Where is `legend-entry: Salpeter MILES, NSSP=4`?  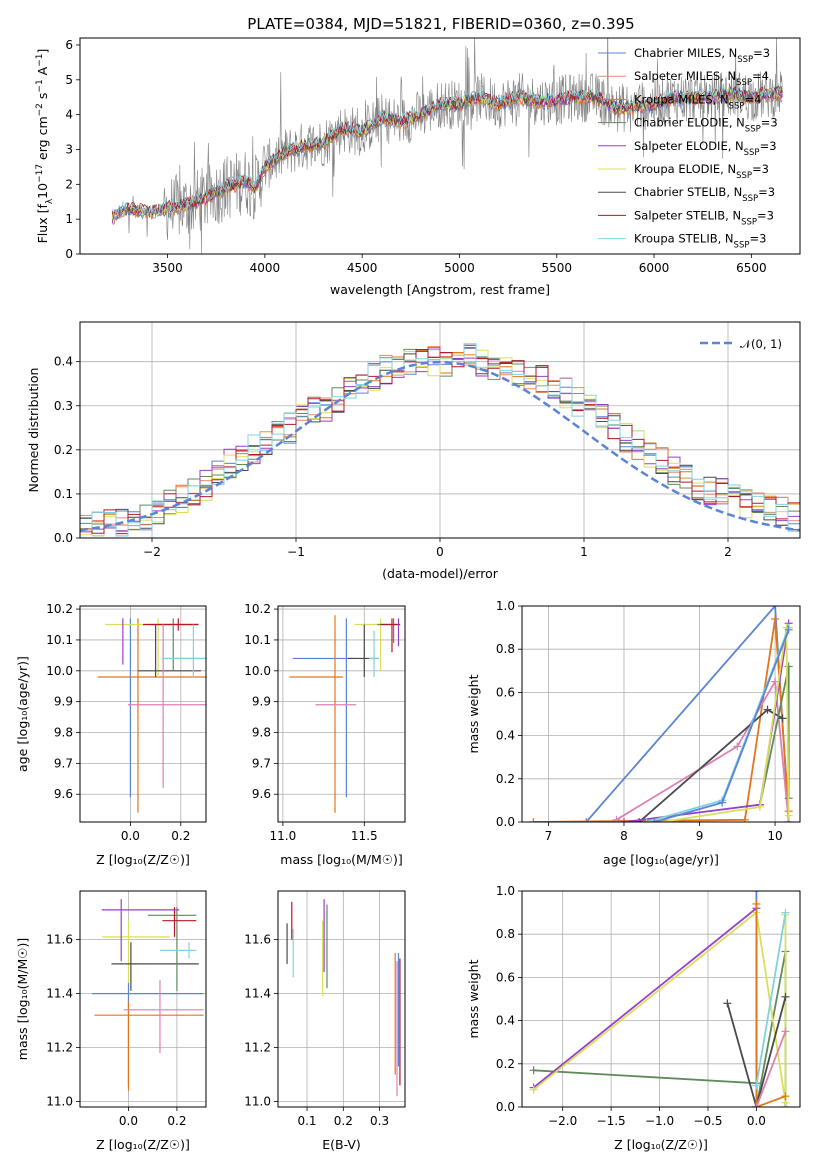 legend-entry: Salpeter MILES, NSSP=4 is located at coordinates (701, 78).